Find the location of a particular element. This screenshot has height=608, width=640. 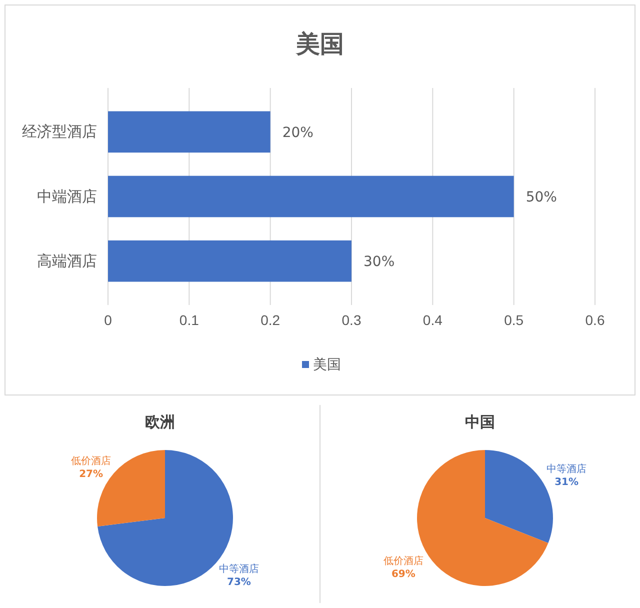

data-label: 73% is located at coordinates (238, 582).